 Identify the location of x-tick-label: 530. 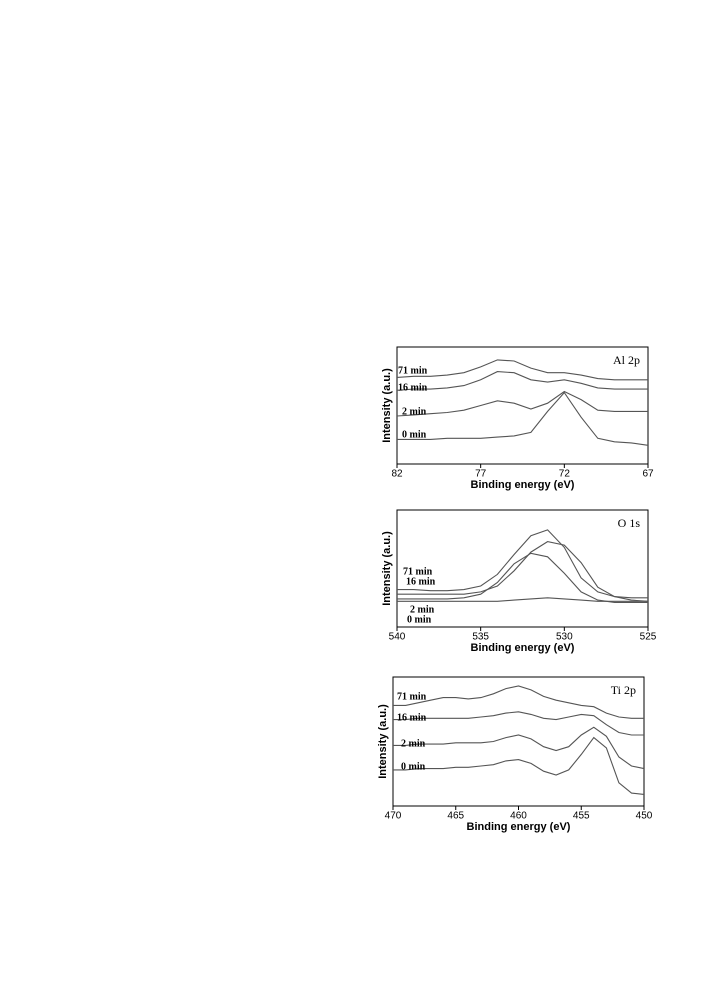
(564, 637).